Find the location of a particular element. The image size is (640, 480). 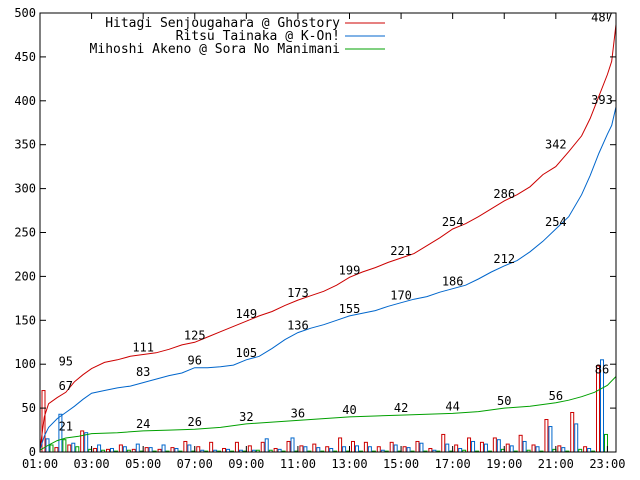

data-label: 125 is located at coordinates (195, 335).